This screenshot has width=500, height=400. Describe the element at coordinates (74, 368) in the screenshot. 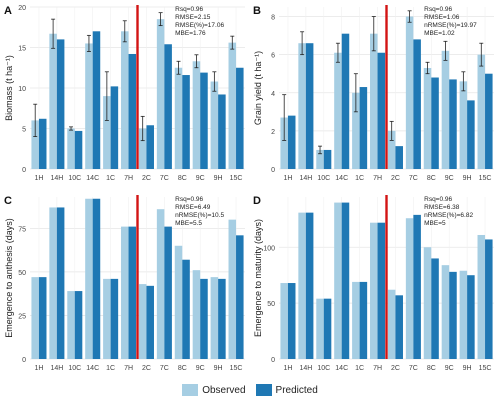

I see `x-tick-label: 10C` at that location.